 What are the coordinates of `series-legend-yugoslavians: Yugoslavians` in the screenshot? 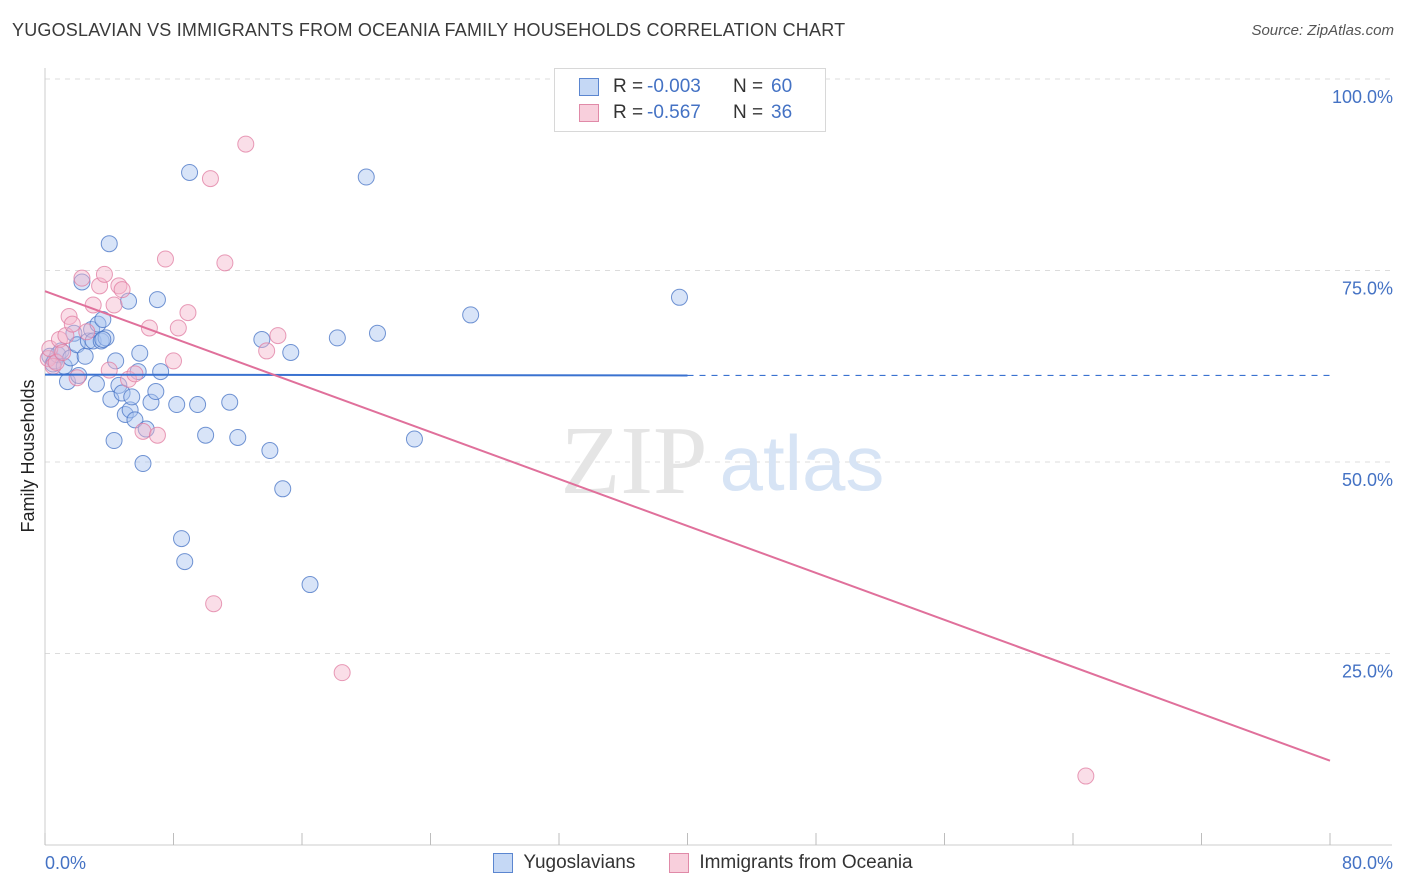 It's located at (564, 863).